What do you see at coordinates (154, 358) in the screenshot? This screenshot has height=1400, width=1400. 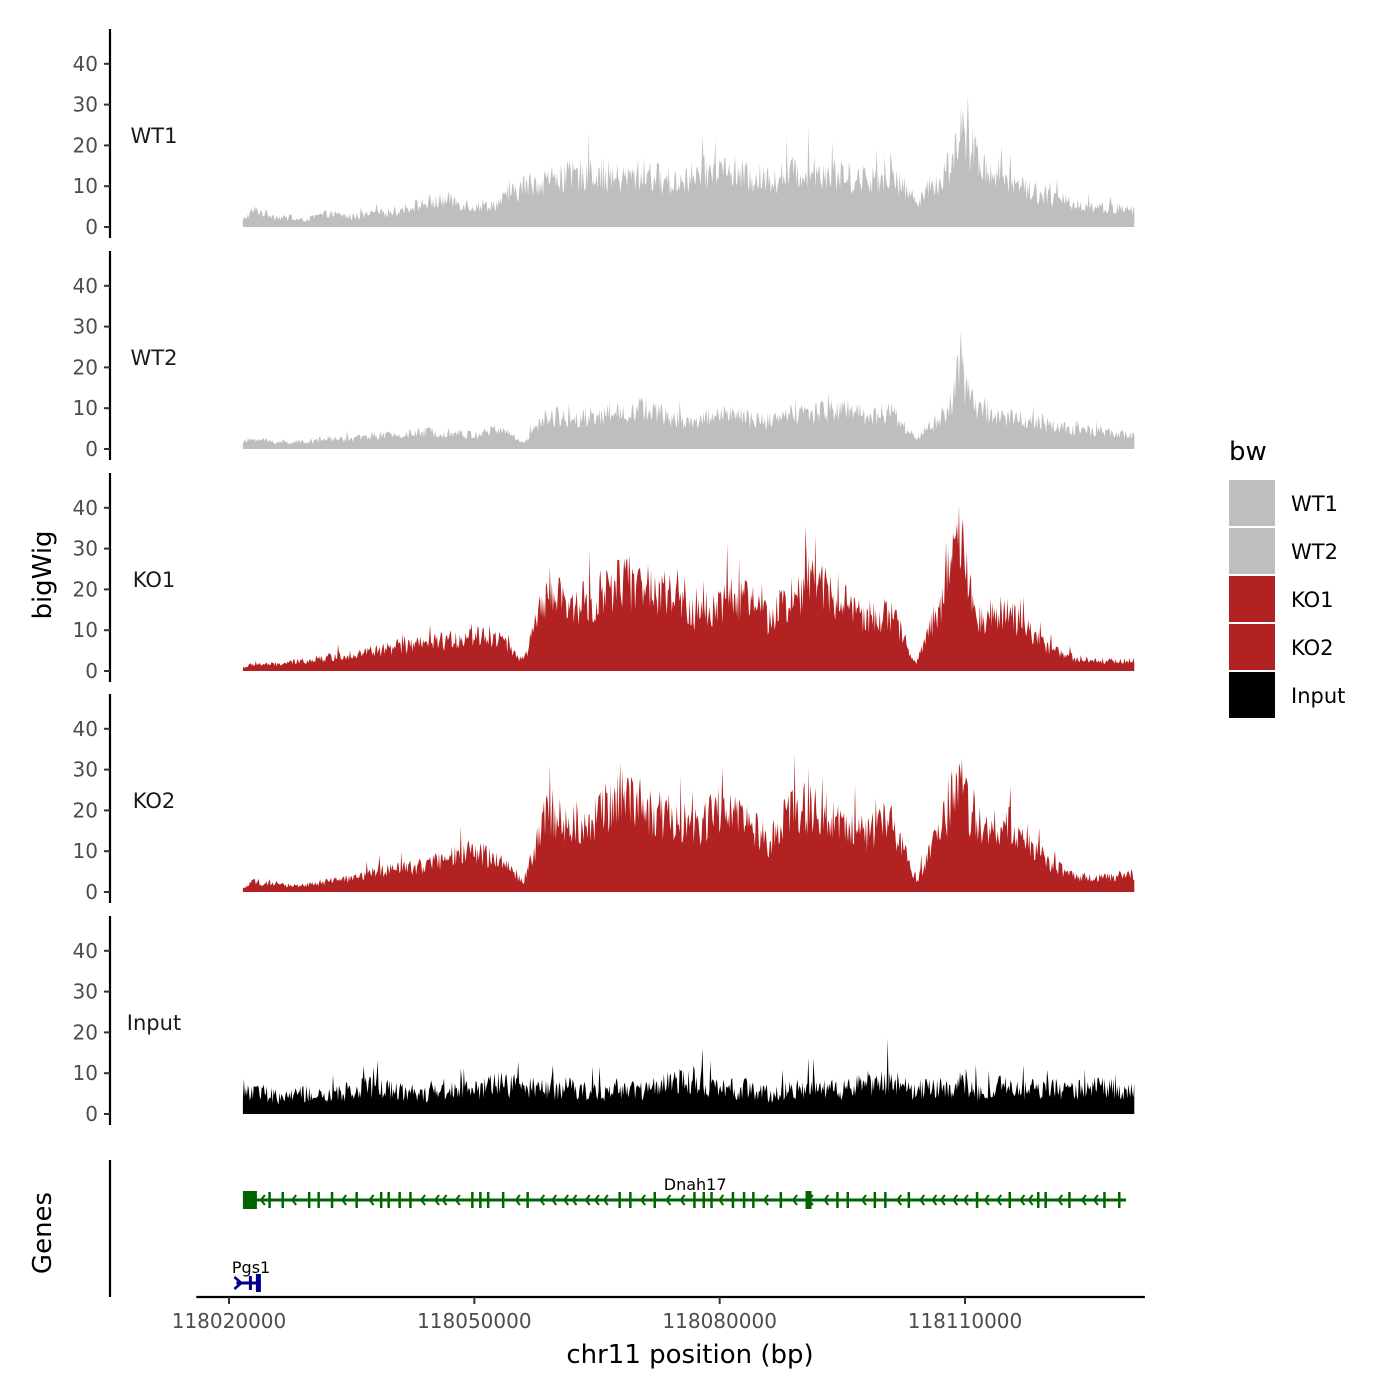 I see `panel-label: WT2` at bounding box center [154, 358].